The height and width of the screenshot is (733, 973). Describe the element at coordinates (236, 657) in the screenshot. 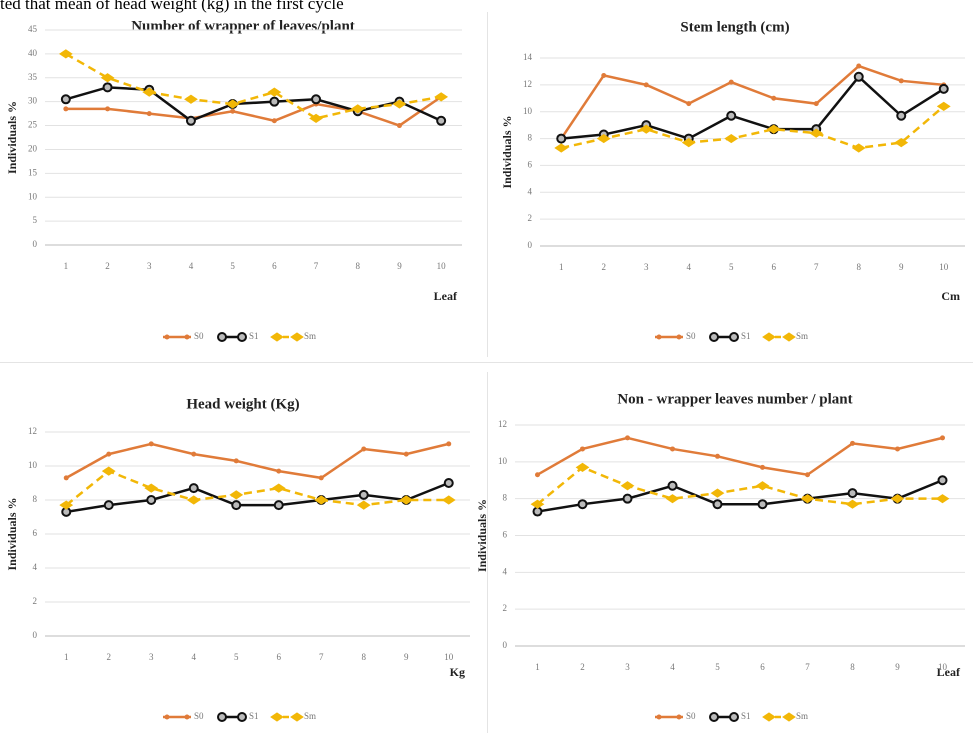

I see `x-tick-label: 5` at that location.